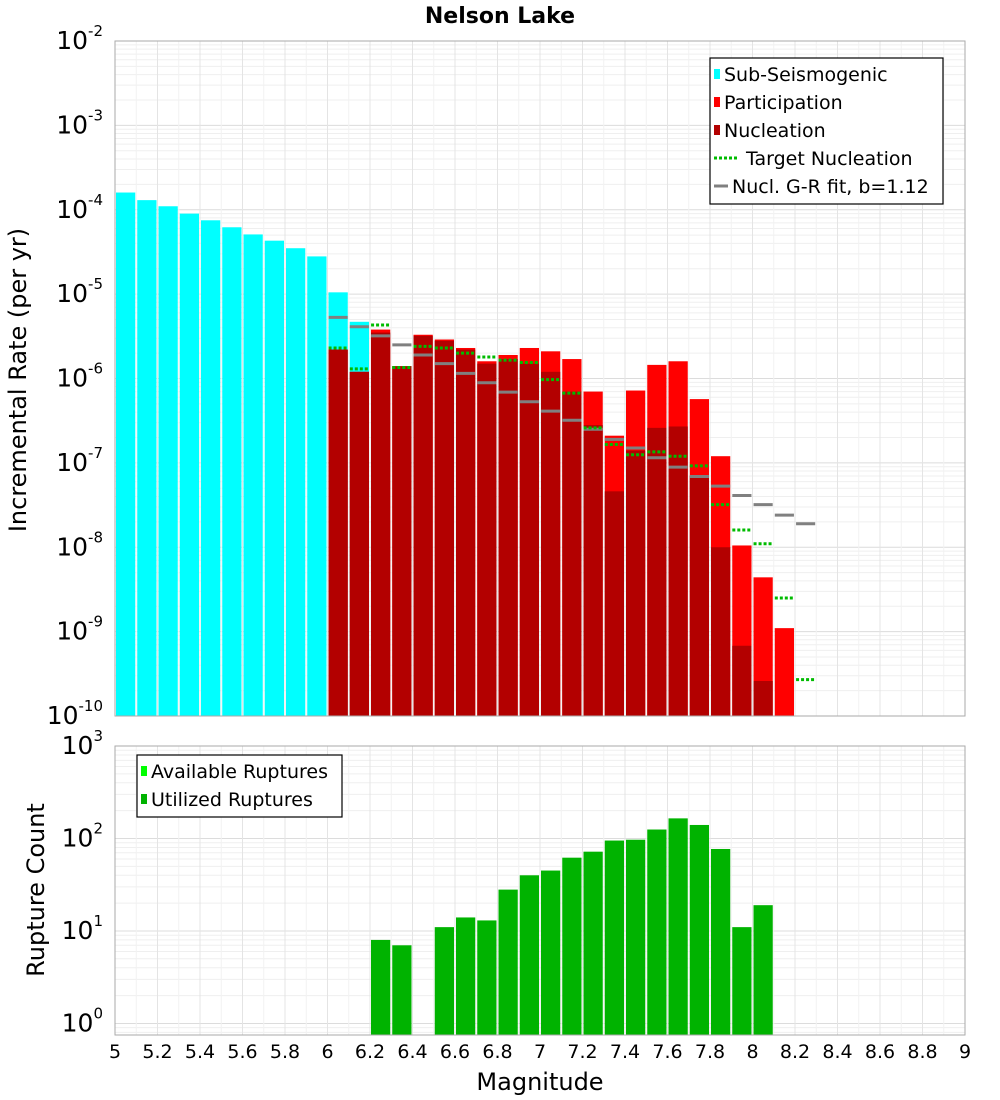  I want to click on bottom-bars, so click(572, 926).